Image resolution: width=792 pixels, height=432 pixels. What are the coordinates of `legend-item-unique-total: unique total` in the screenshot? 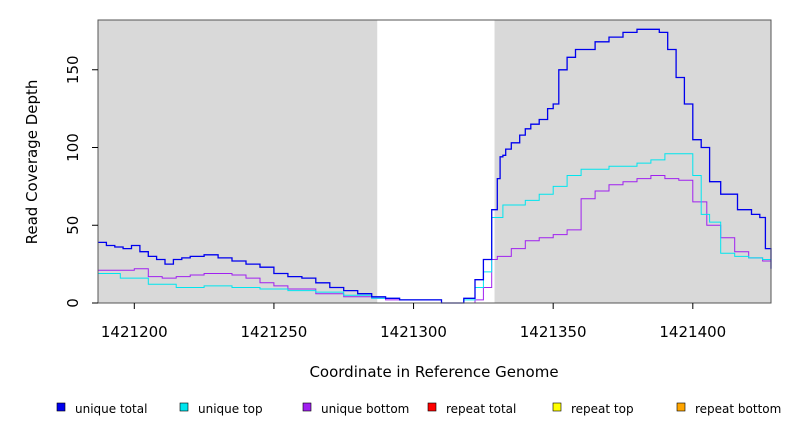 It's located at (101, 409).